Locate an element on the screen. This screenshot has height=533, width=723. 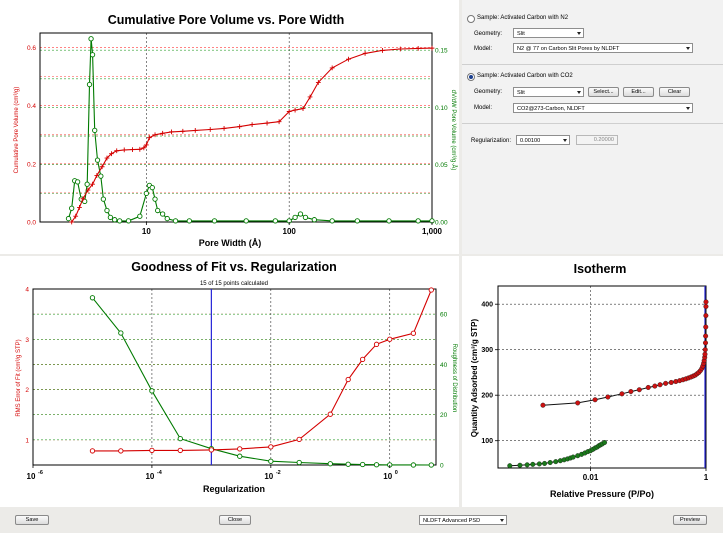
x-tick-label: 0.01 is located at coordinates (591, 477).